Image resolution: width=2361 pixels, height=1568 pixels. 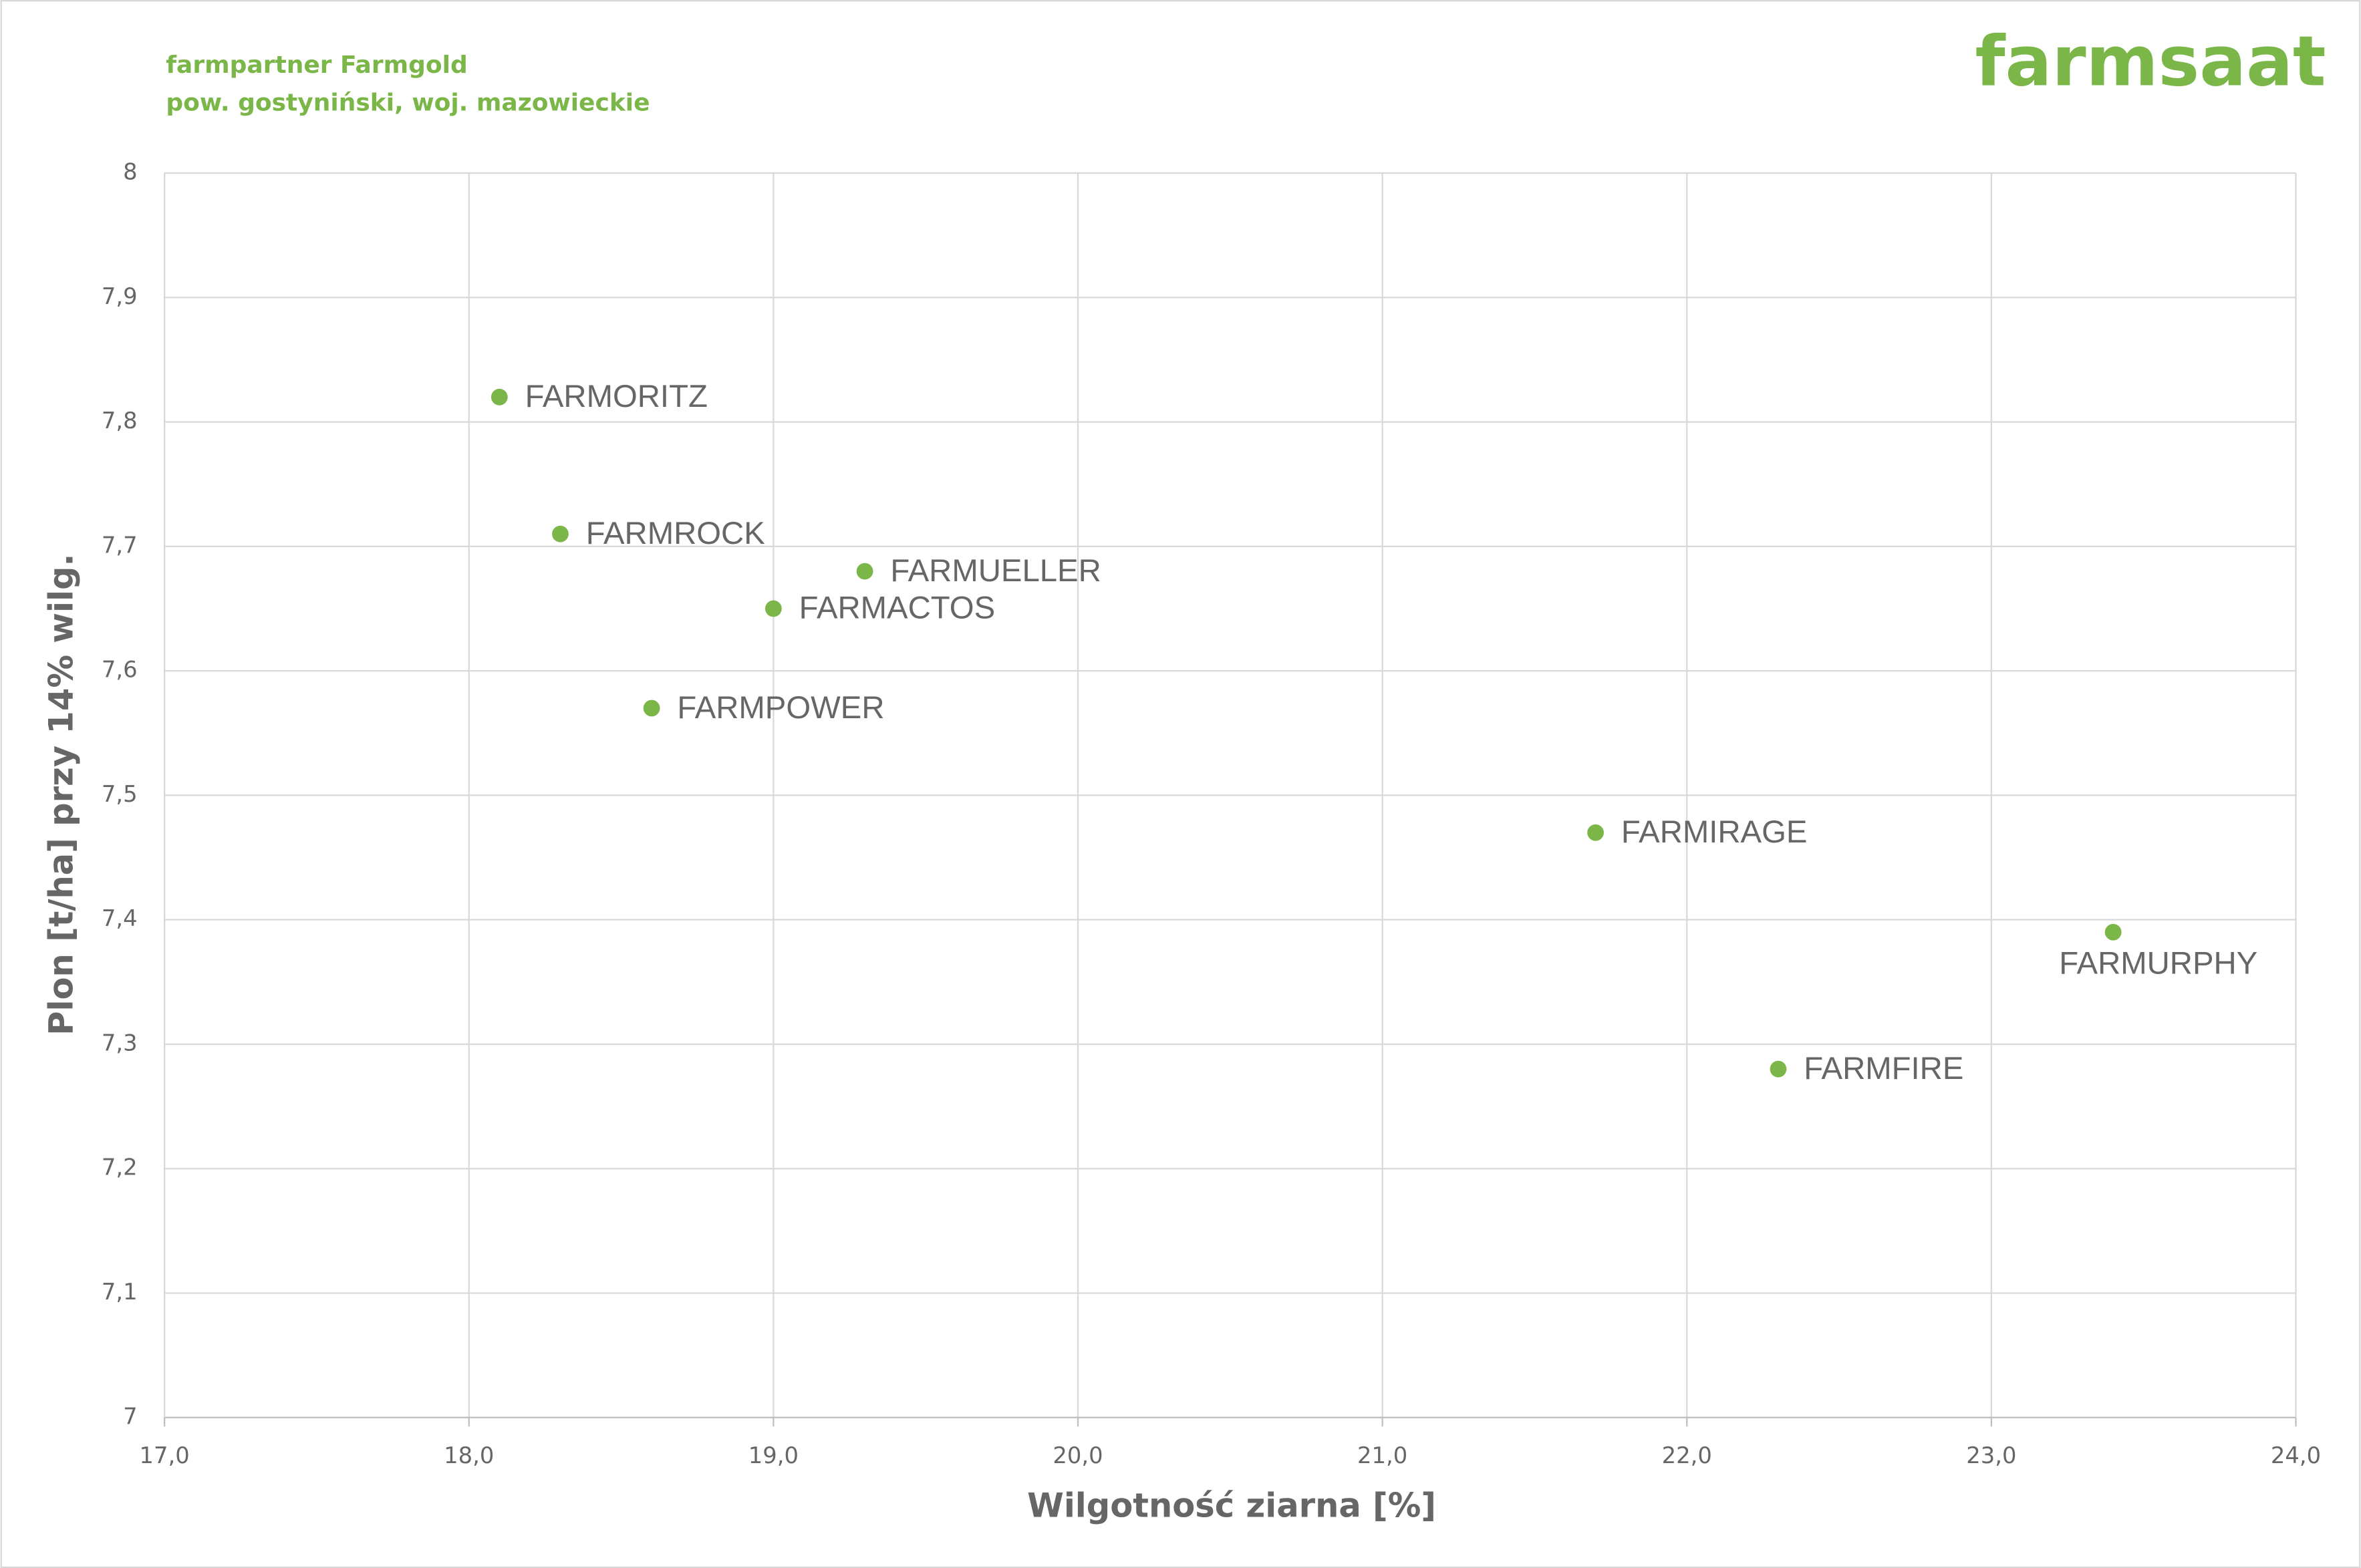 What do you see at coordinates (120, 918) in the screenshot?
I see `y-tick-label: 7,4` at bounding box center [120, 918].